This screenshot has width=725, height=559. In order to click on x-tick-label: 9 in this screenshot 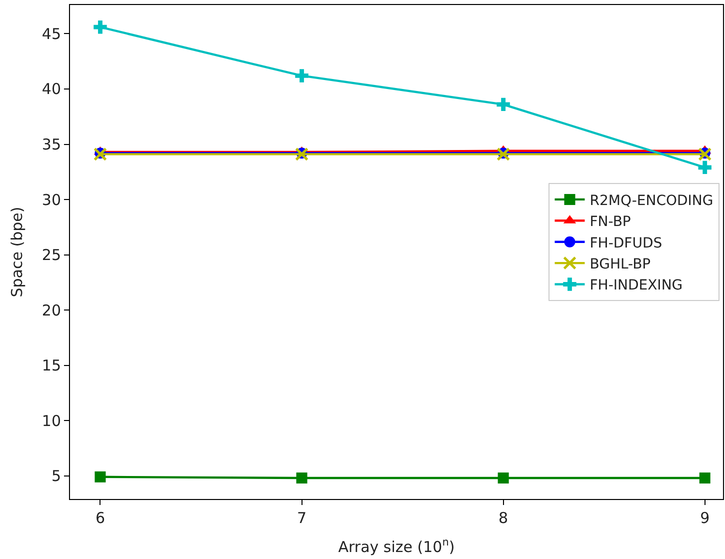, I will do `click(705, 518)`.